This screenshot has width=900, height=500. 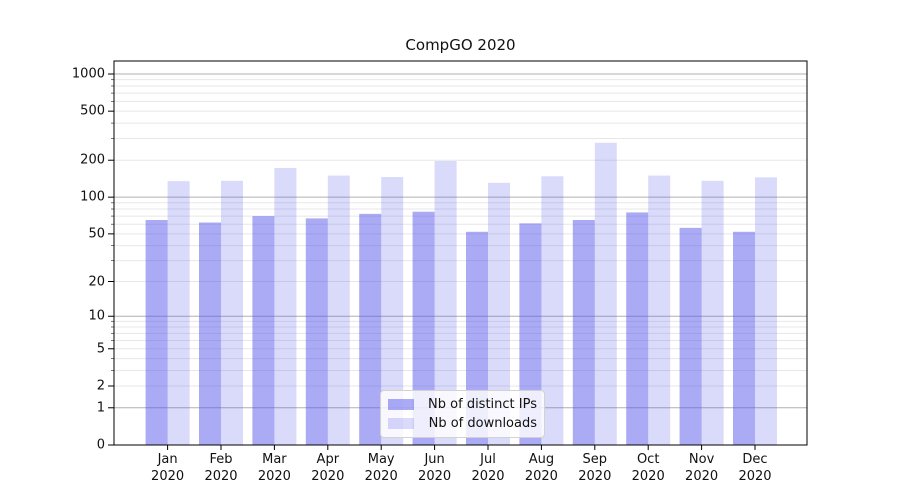 I want to click on x-tick-label-apr: Apr 2020, so click(x=328, y=468).